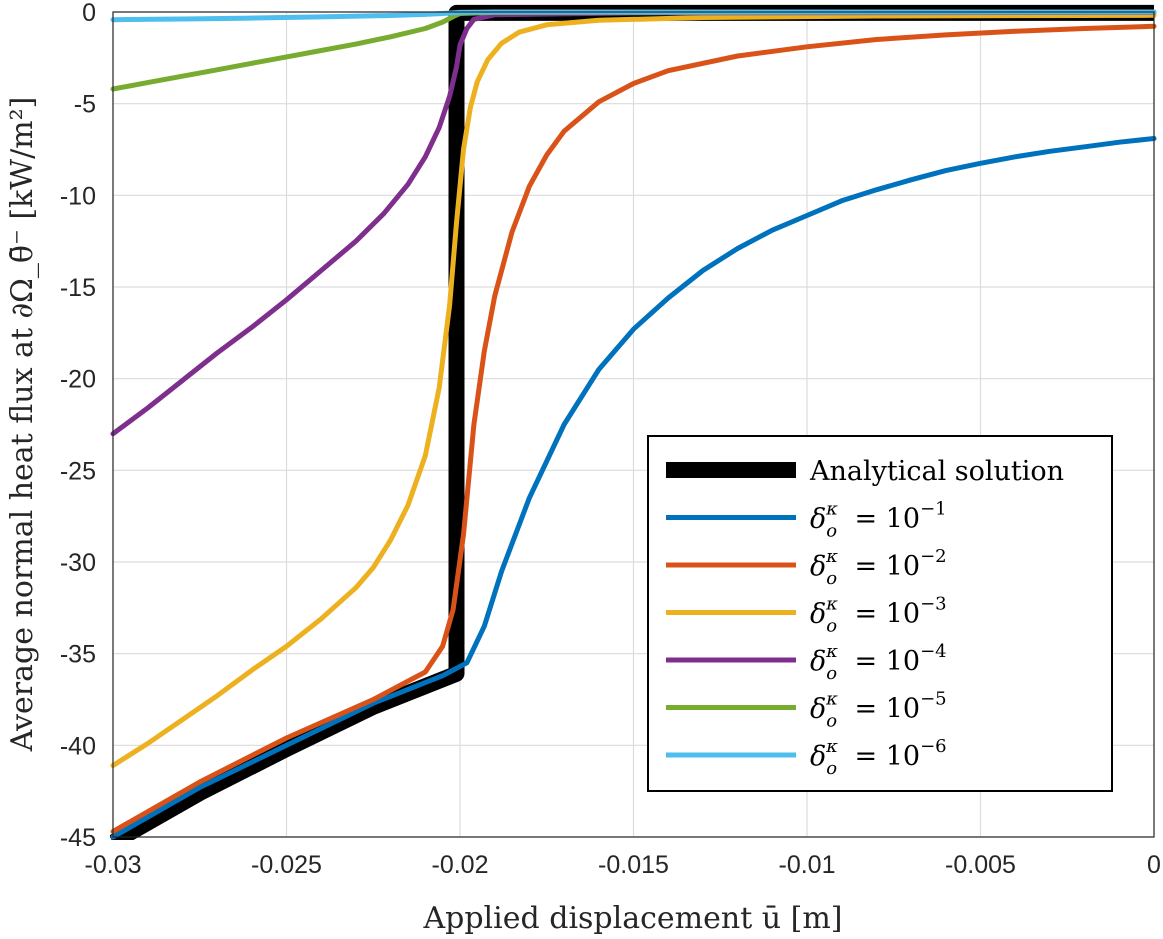 The height and width of the screenshot is (939, 1163). Describe the element at coordinates (78, 196) in the screenshot. I see `y-tick-label: -10` at that location.